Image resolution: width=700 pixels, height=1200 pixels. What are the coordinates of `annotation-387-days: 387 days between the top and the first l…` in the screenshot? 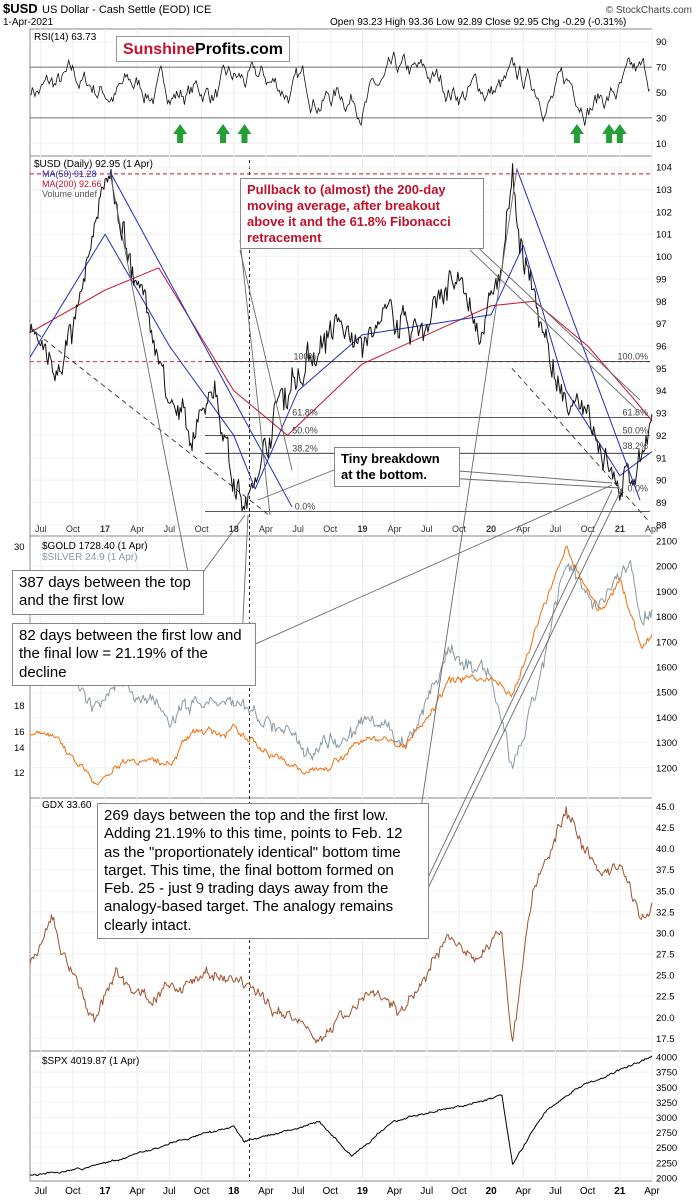 It's located at (108, 592).